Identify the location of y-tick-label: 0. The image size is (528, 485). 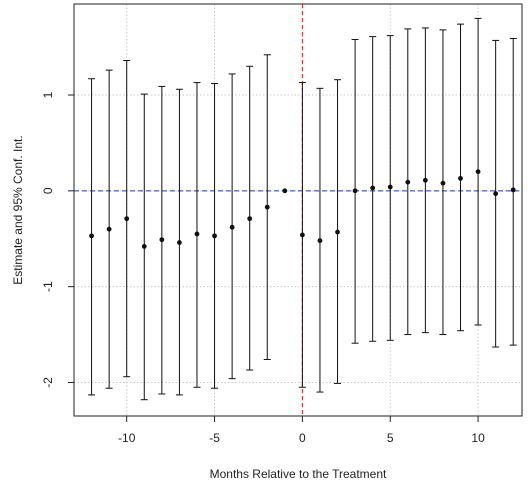
(48, 190).